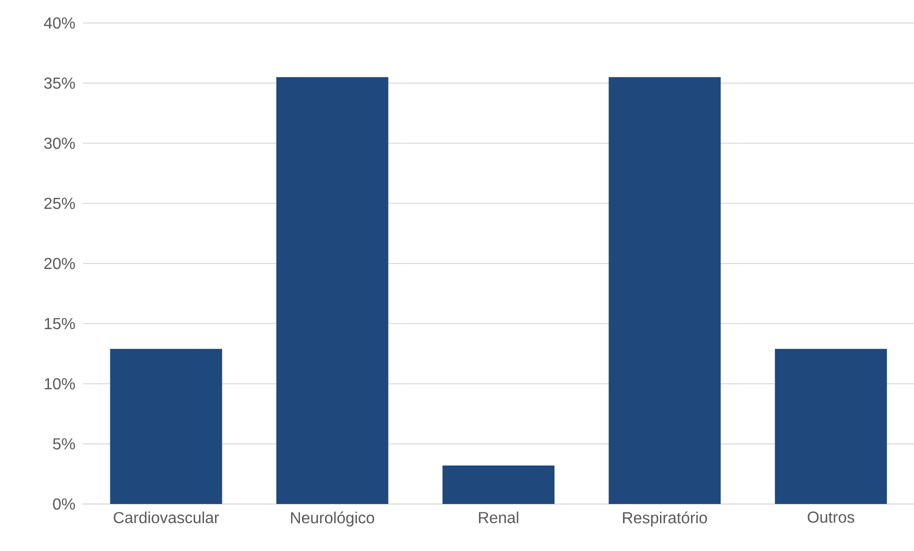 Image resolution: width=914 pixels, height=551 pixels. I want to click on y-tick-label: 35%, so click(59, 83).